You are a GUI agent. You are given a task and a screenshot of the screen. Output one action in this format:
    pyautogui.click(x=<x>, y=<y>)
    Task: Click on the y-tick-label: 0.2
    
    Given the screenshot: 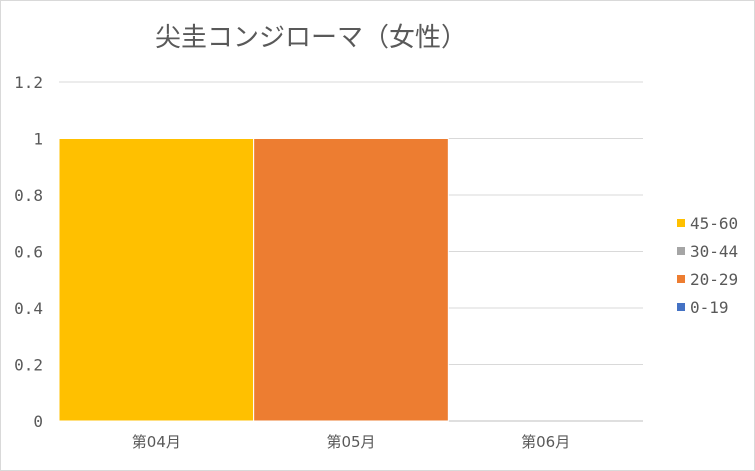 What is the action you would take?
    pyautogui.click(x=28, y=365)
    